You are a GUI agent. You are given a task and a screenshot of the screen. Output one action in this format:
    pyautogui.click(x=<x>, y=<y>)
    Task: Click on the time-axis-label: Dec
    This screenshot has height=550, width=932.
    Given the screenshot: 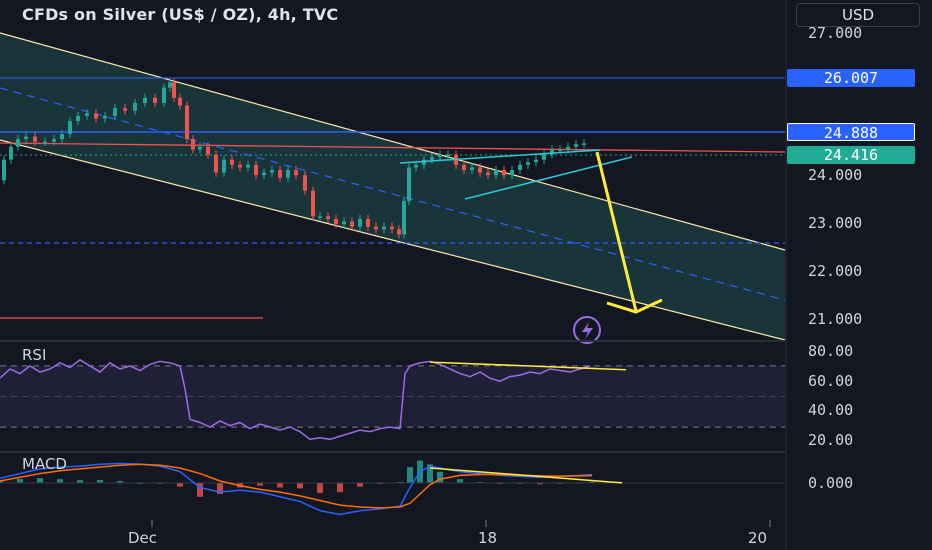 What is the action you would take?
    pyautogui.click(x=143, y=538)
    